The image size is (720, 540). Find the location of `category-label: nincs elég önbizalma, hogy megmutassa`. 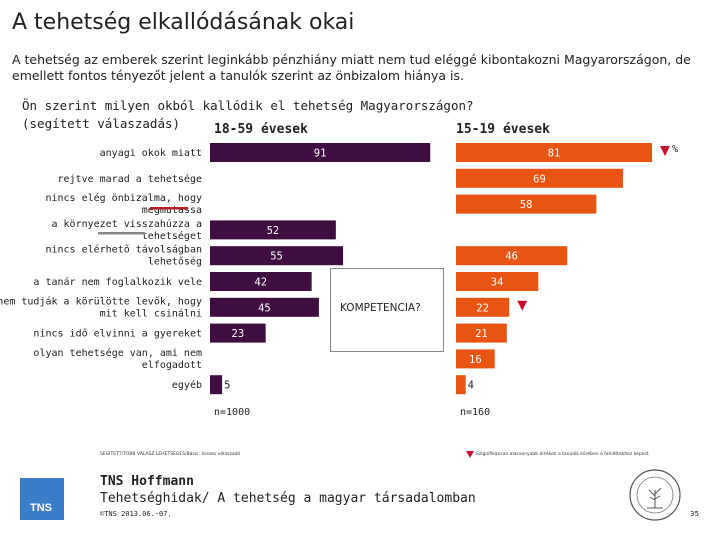

category-label: nincs elég önbizalma, hogy megmutassa is located at coordinates (123, 204).